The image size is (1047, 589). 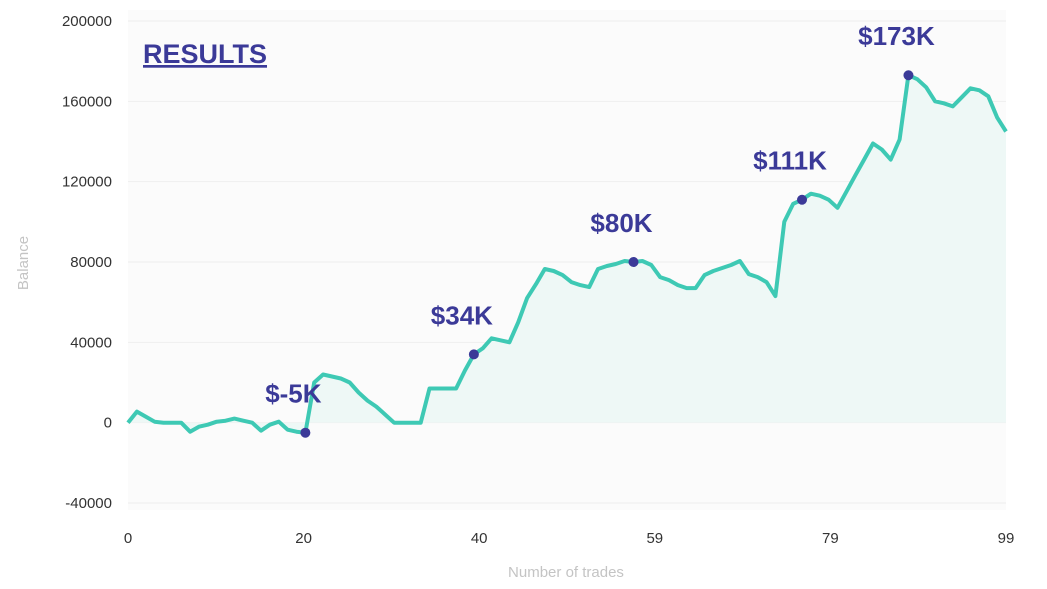 What do you see at coordinates (87, 182) in the screenshot?
I see `y-tick-label: 120000` at bounding box center [87, 182].